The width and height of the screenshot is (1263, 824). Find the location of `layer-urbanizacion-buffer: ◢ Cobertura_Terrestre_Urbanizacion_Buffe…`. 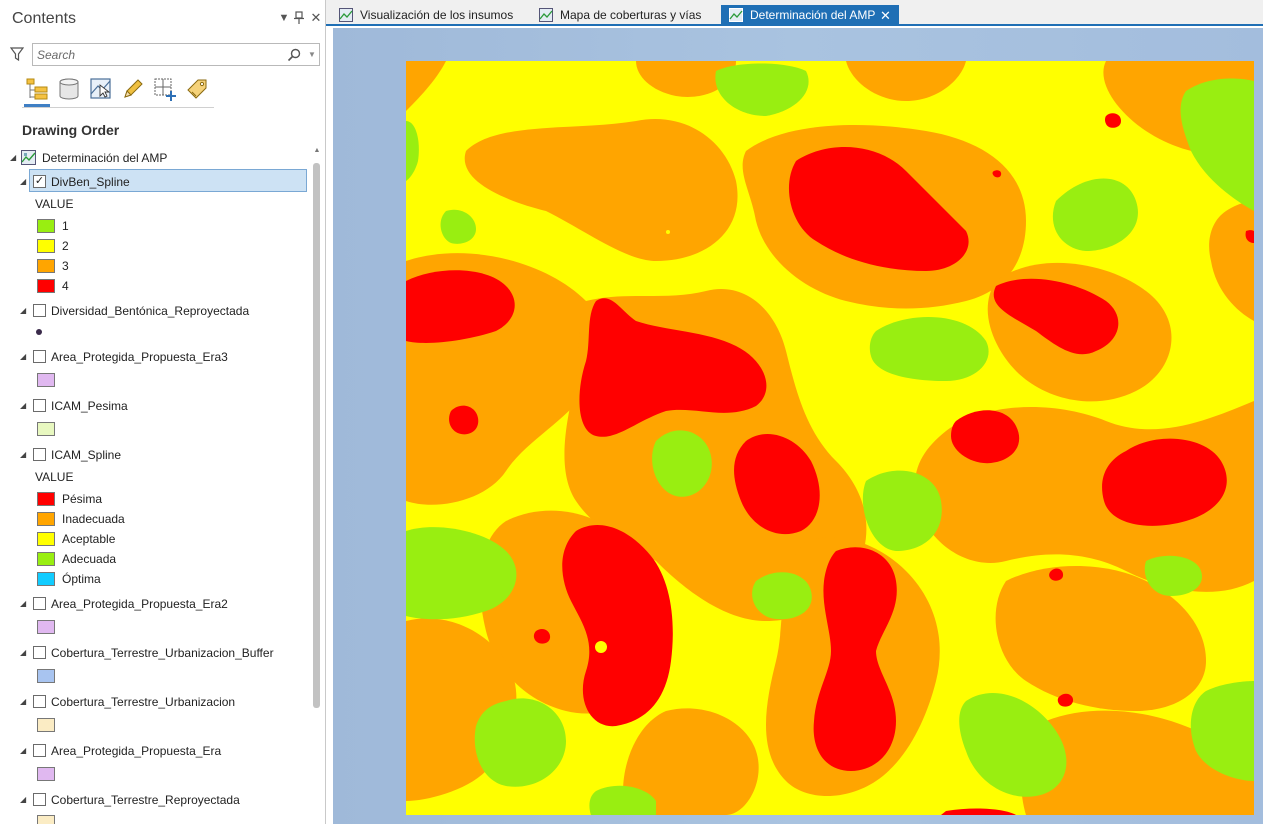

layer-urbanizacion-buffer: ◢ Cobertura_Terrestre_Urbanizacion_Buffe… is located at coordinates (155, 653).